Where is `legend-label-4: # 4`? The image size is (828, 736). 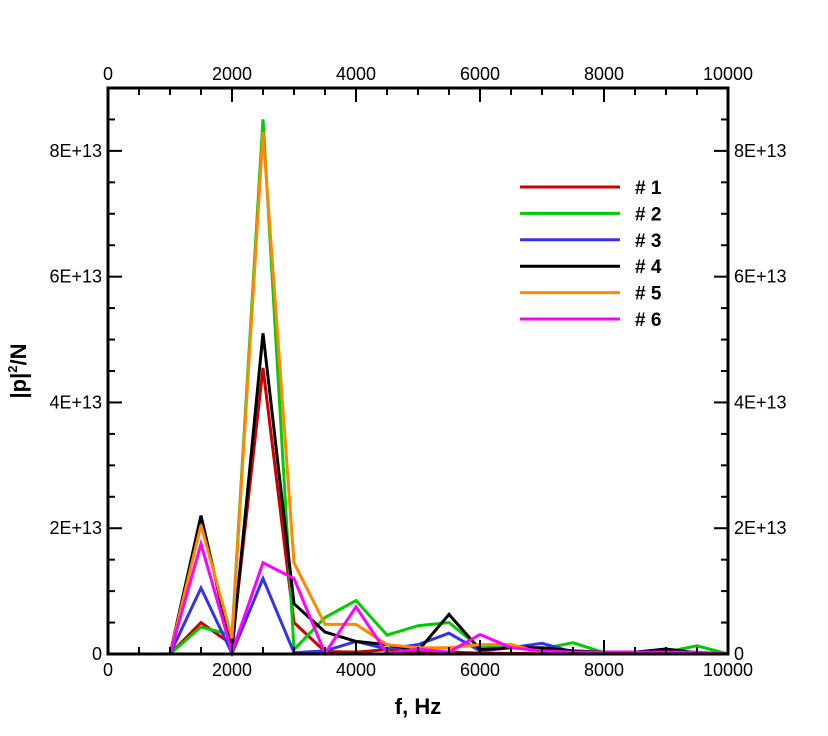 legend-label-4: # 4 is located at coordinates (648, 267).